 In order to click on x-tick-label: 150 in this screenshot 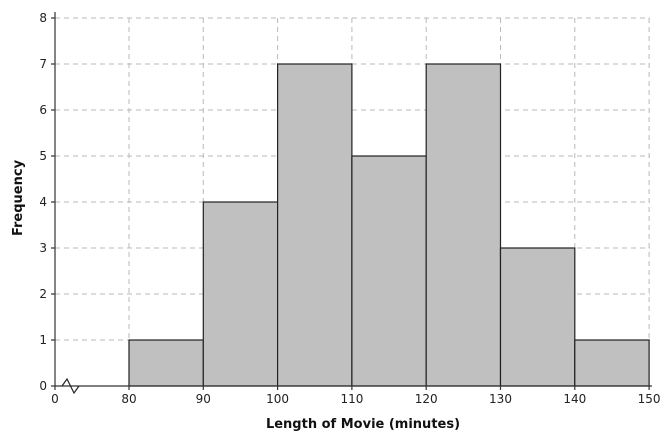, I will do `click(649, 399)`.